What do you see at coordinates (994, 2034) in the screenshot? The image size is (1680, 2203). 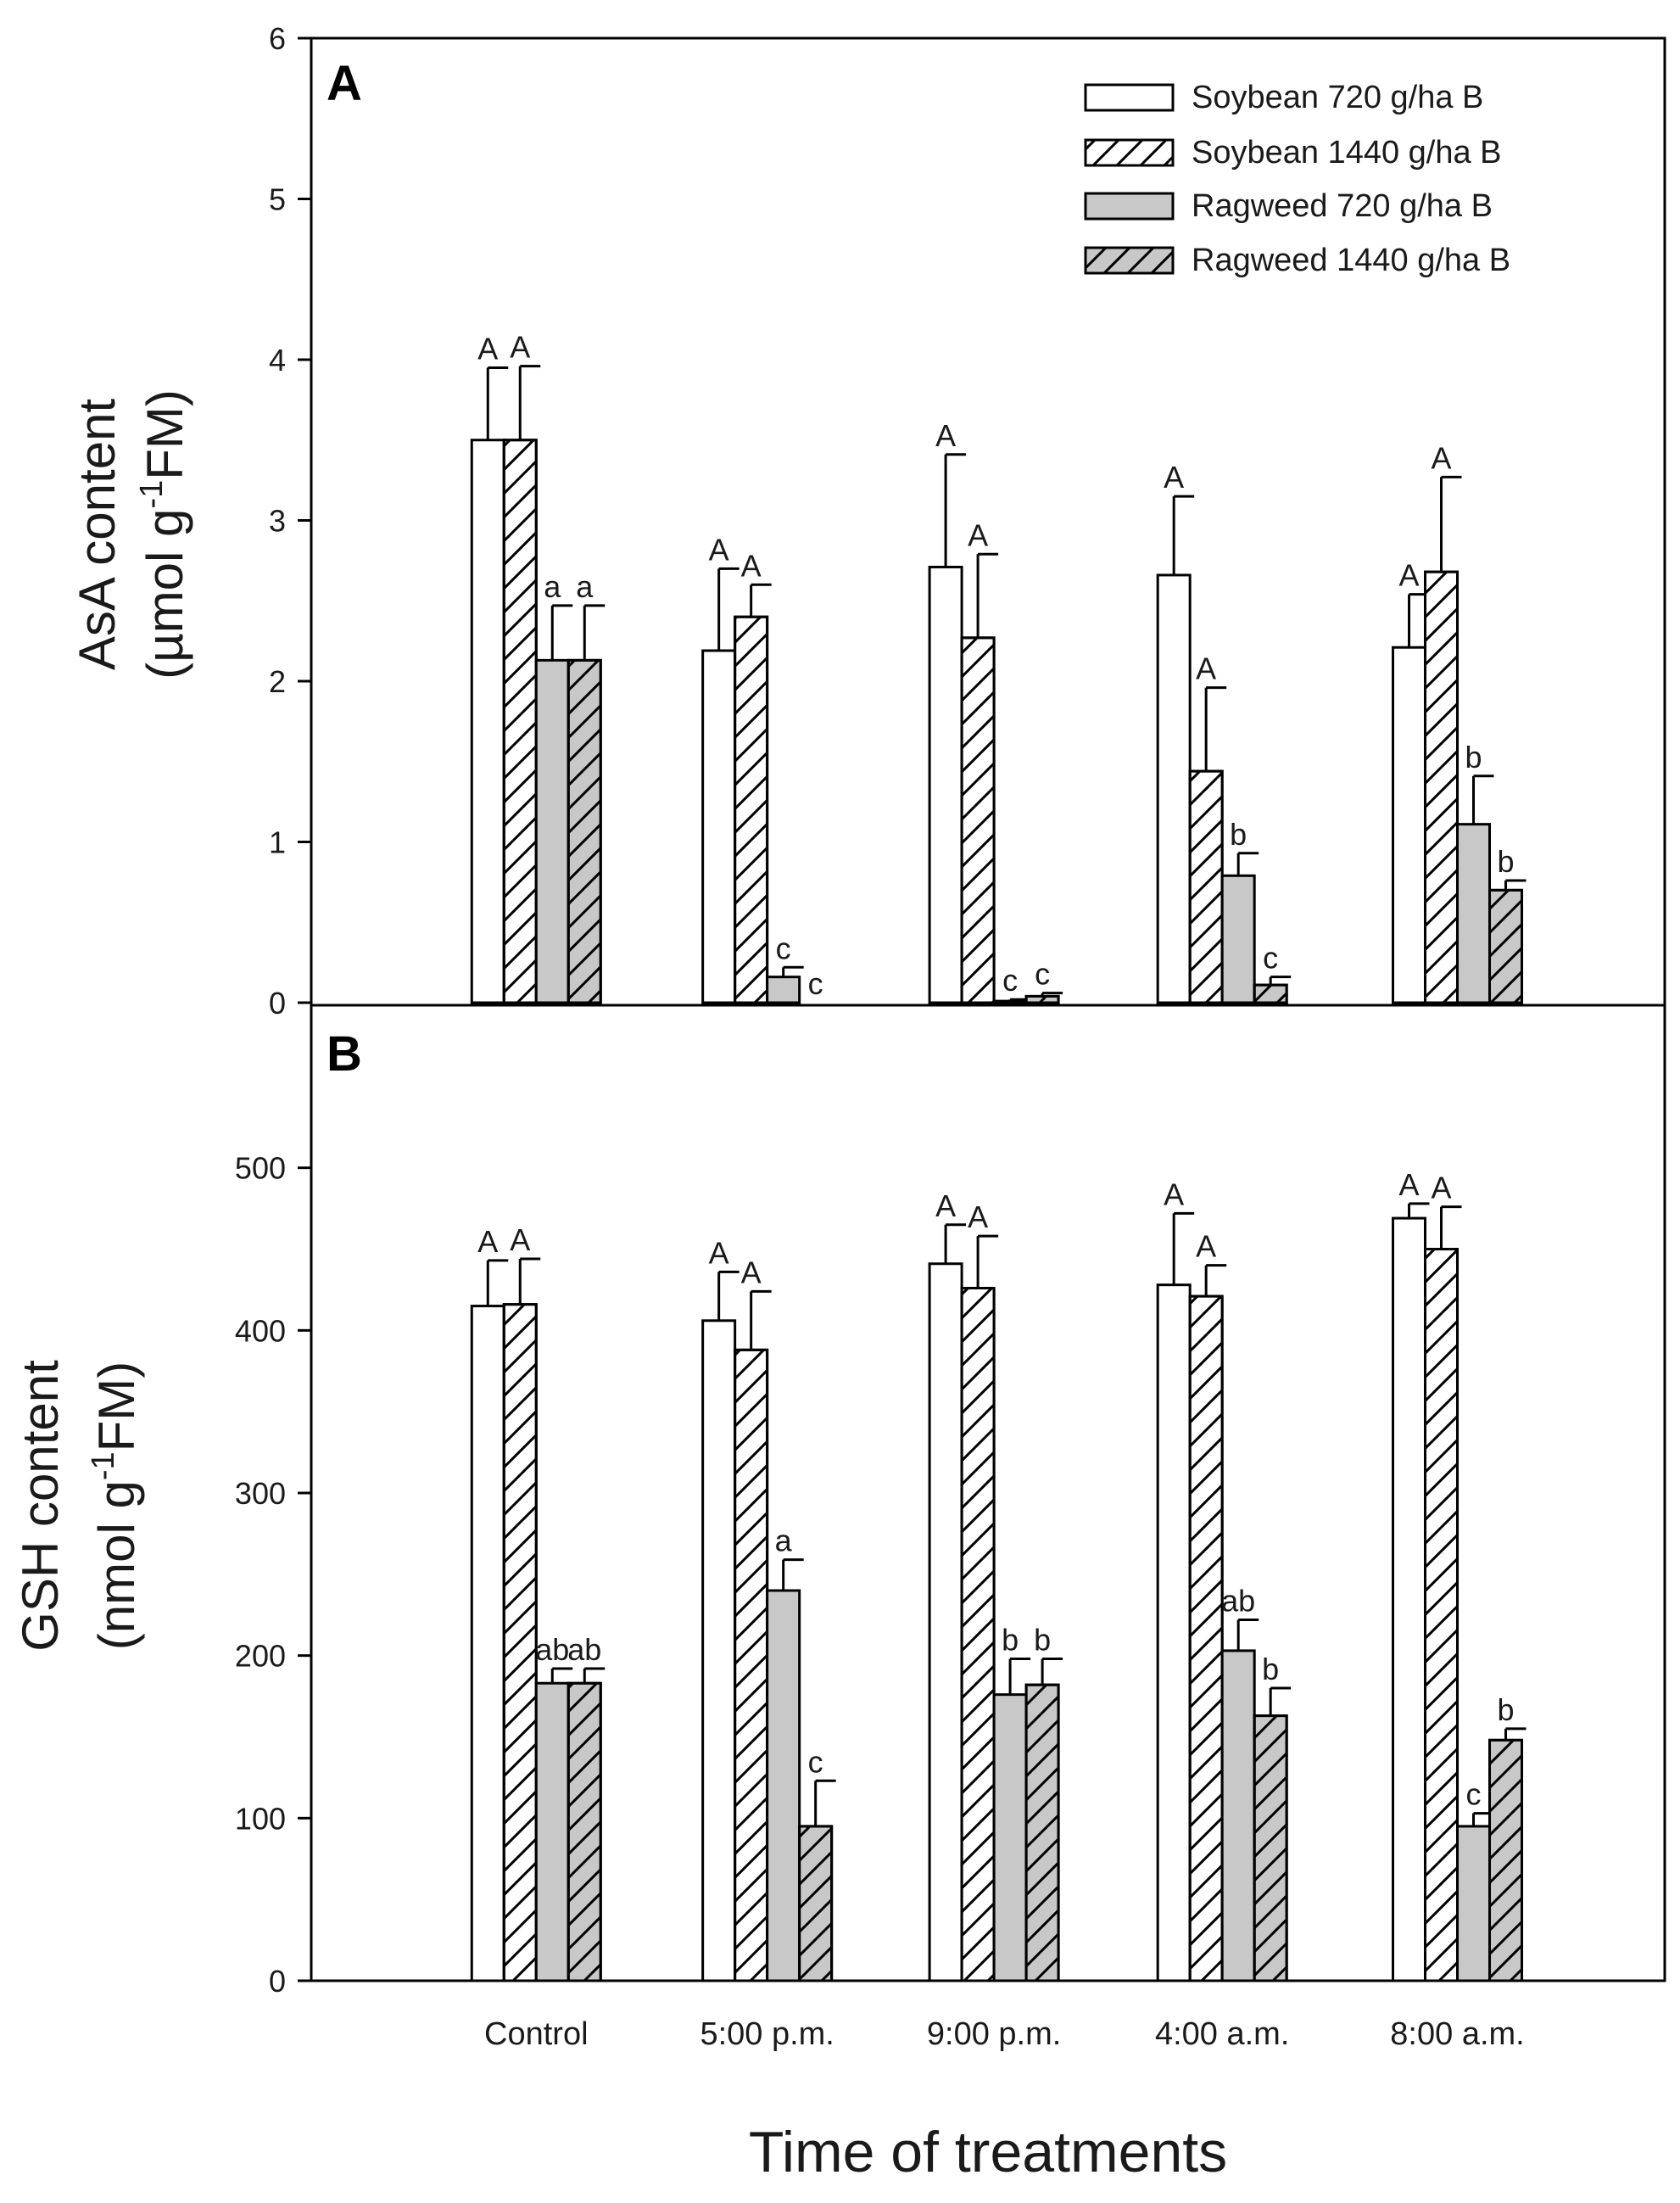 I see `x-tick-label: 9:00 p.m.` at bounding box center [994, 2034].